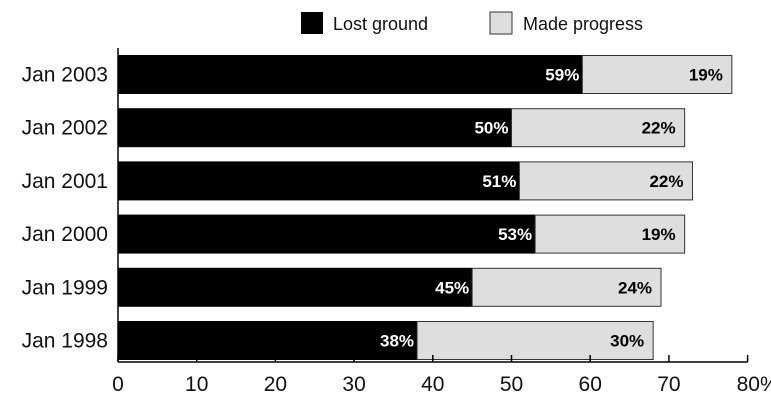  I want to click on legend-label-made-progress: Made progress, so click(583, 24).